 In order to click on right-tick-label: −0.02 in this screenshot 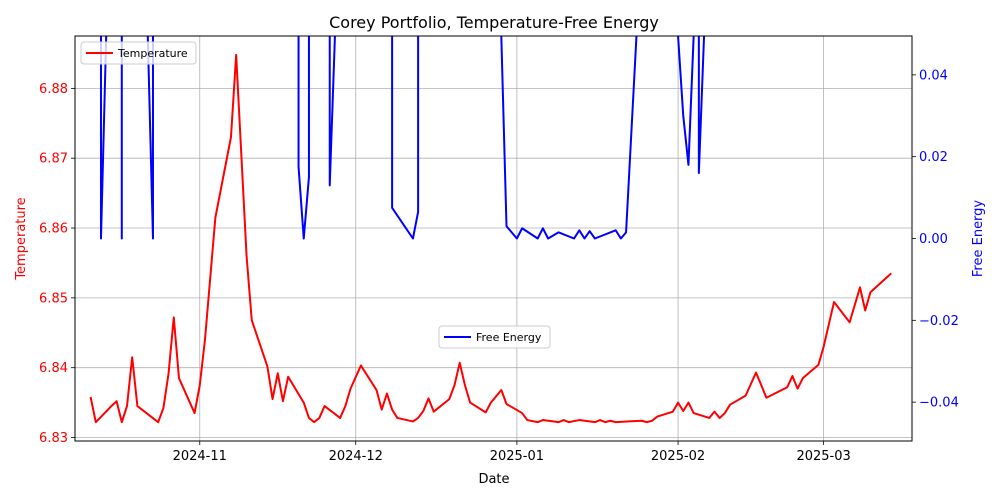, I will do `click(939, 321)`.